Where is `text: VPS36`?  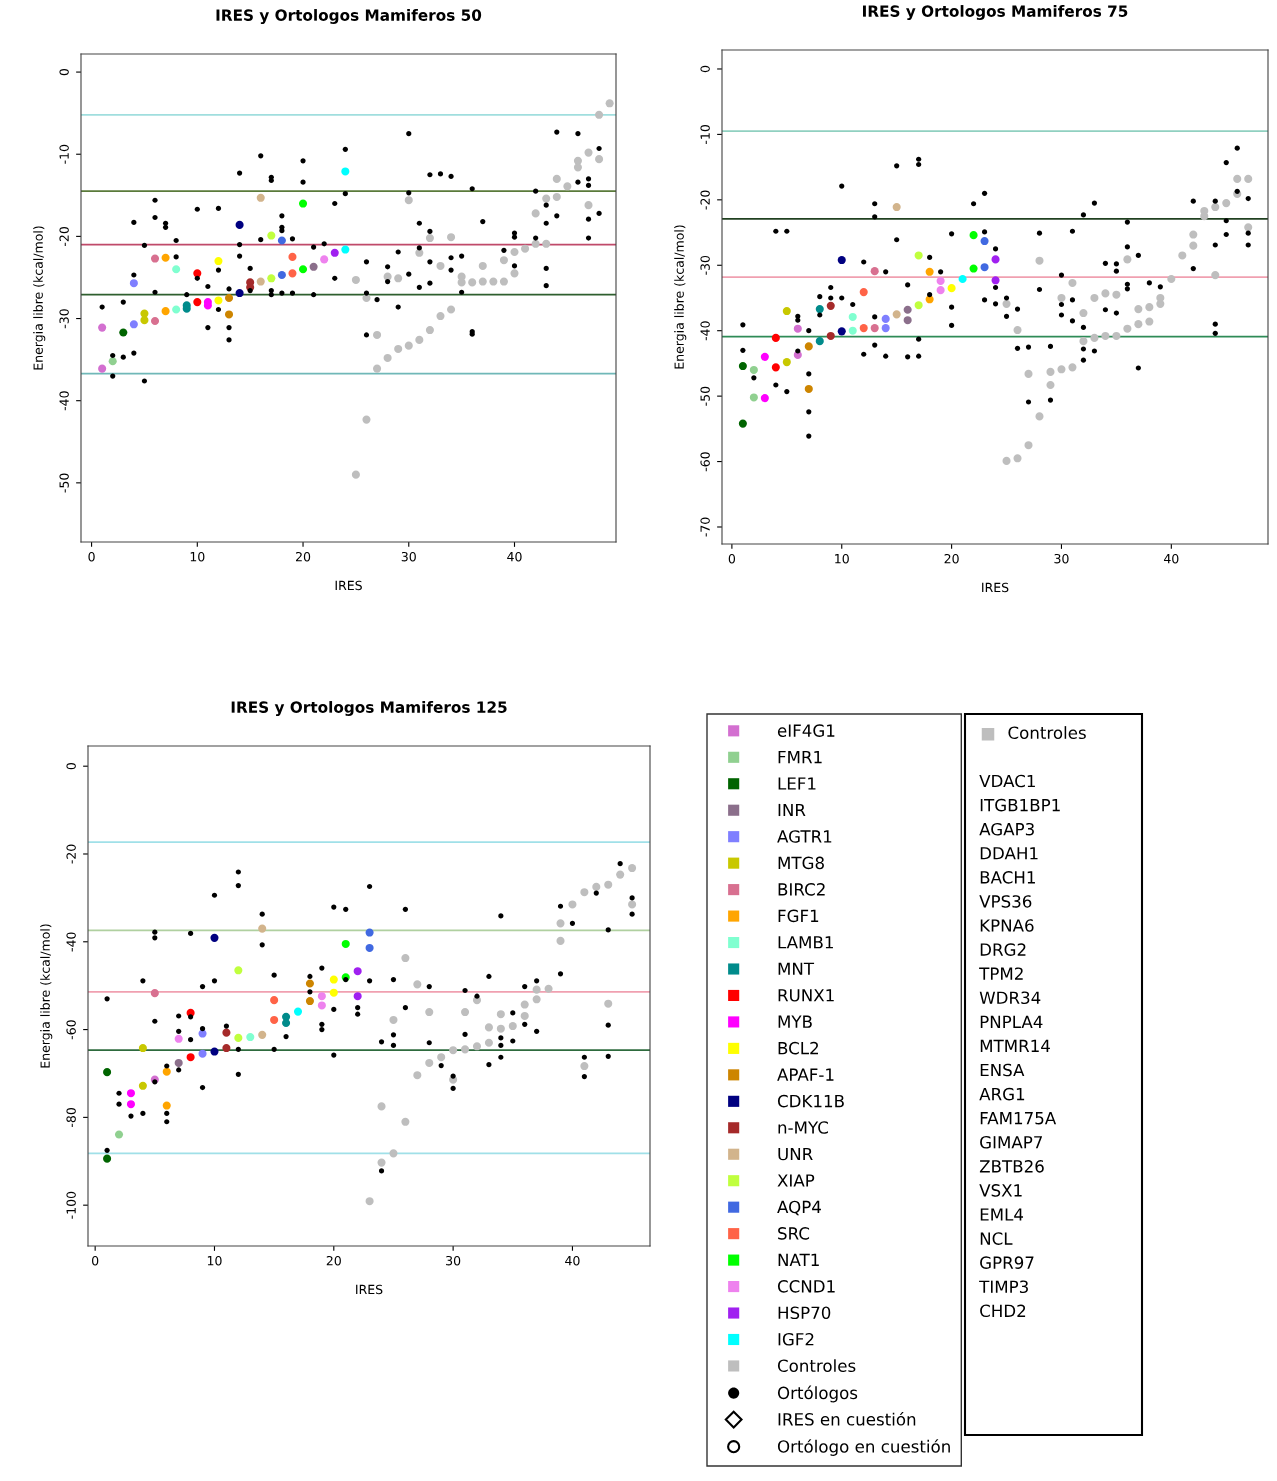 text: VPS36 is located at coordinates (1005, 901).